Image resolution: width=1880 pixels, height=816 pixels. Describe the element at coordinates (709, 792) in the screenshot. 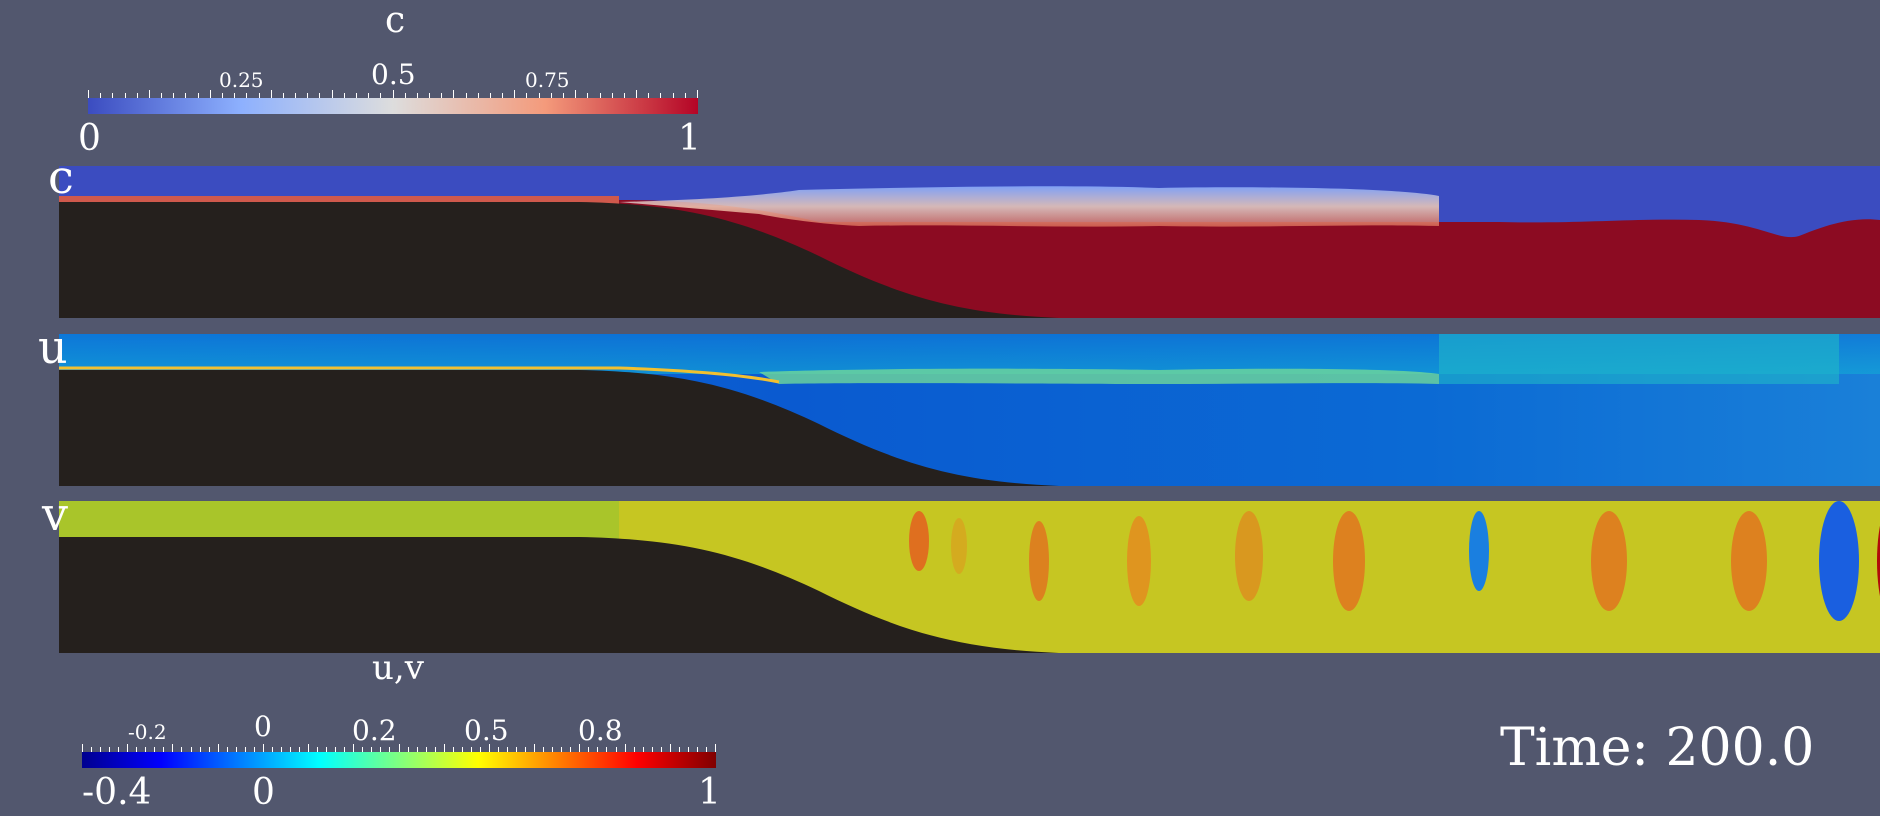

I see `colorbar-uv-max-label: 1` at that location.